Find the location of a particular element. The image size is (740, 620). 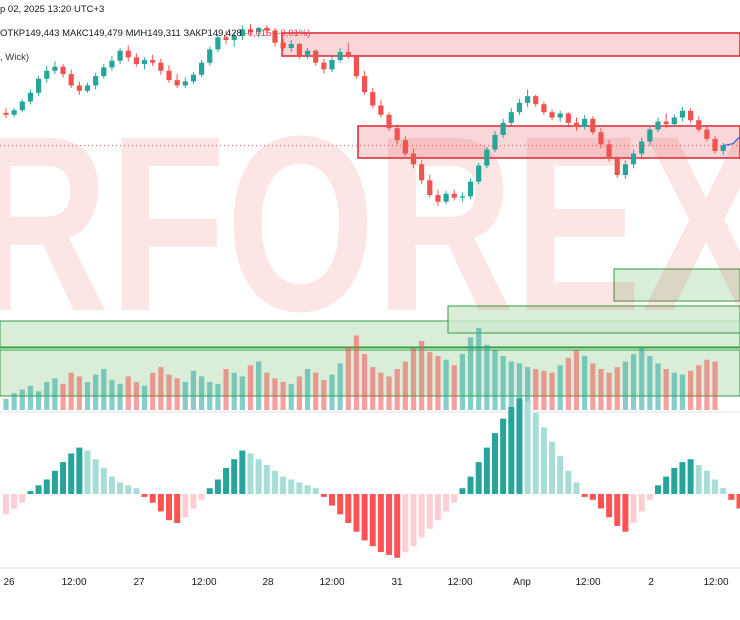

ohlc-close-label: ЗАКР is located at coordinates (195, 33).